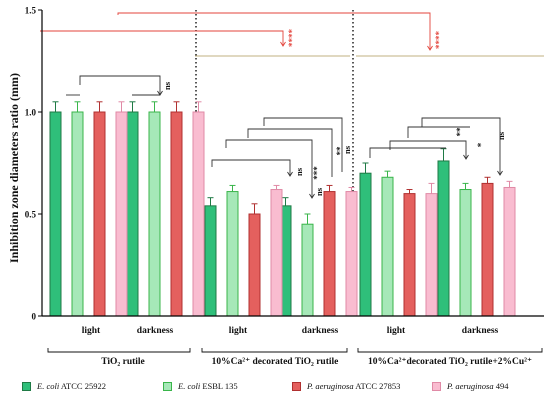 This screenshot has width=550, height=403. Describe the element at coordinates (31, 215) in the screenshot. I see `y-tick-label: 0.5` at that location.